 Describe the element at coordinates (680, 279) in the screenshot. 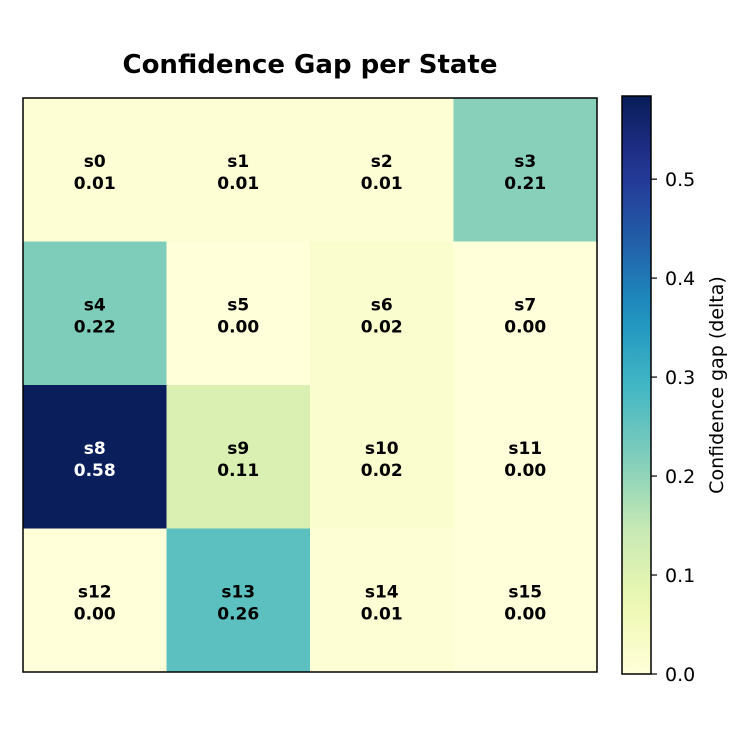

I see `colorbar-tick-label: 0.4` at that location.